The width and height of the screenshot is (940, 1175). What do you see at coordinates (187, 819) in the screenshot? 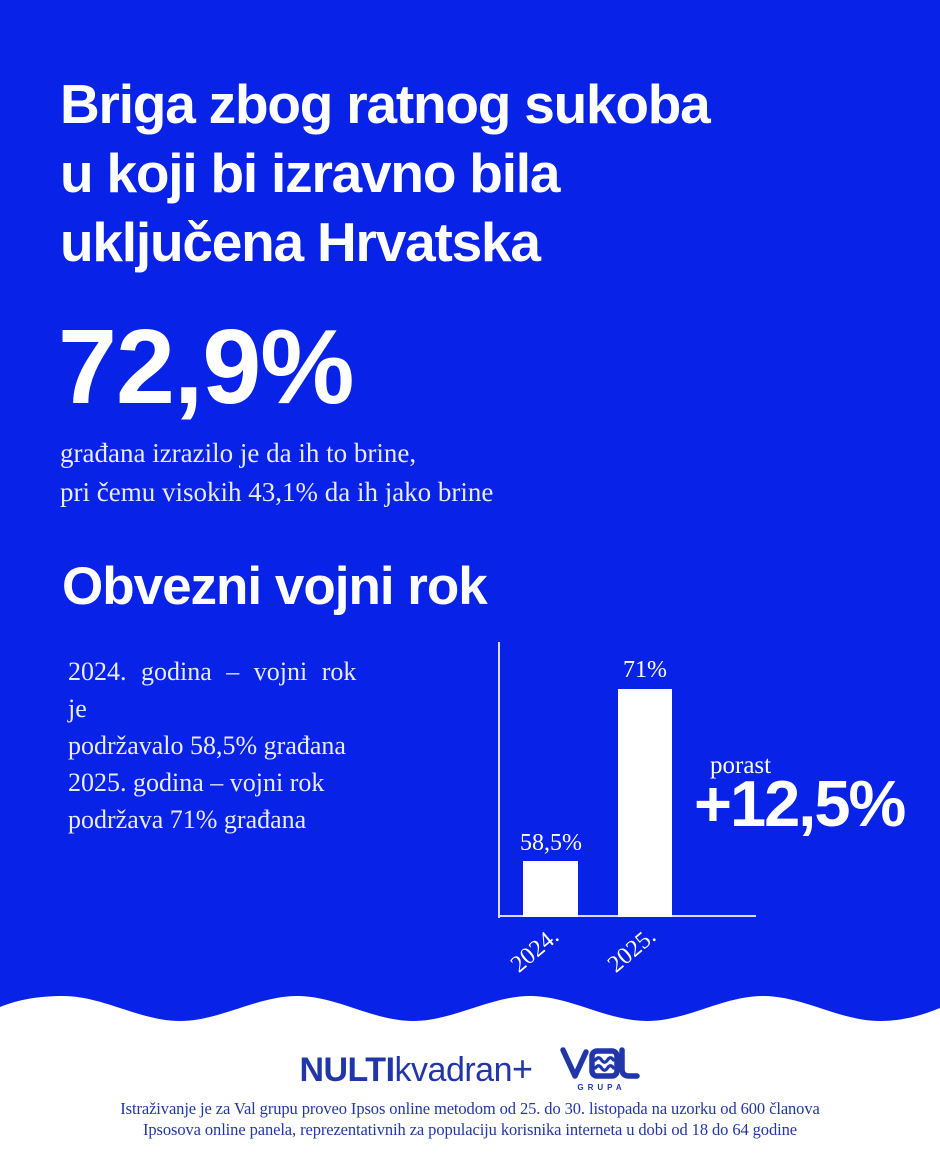
I see `body-line-4: podržava 71% građana` at bounding box center [187, 819].